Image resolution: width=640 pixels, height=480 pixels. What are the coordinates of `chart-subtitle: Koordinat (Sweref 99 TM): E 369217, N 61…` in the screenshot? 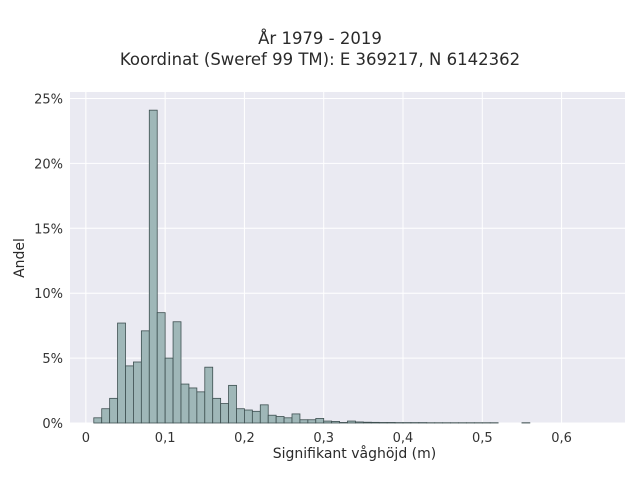 It's located at (320, 59).